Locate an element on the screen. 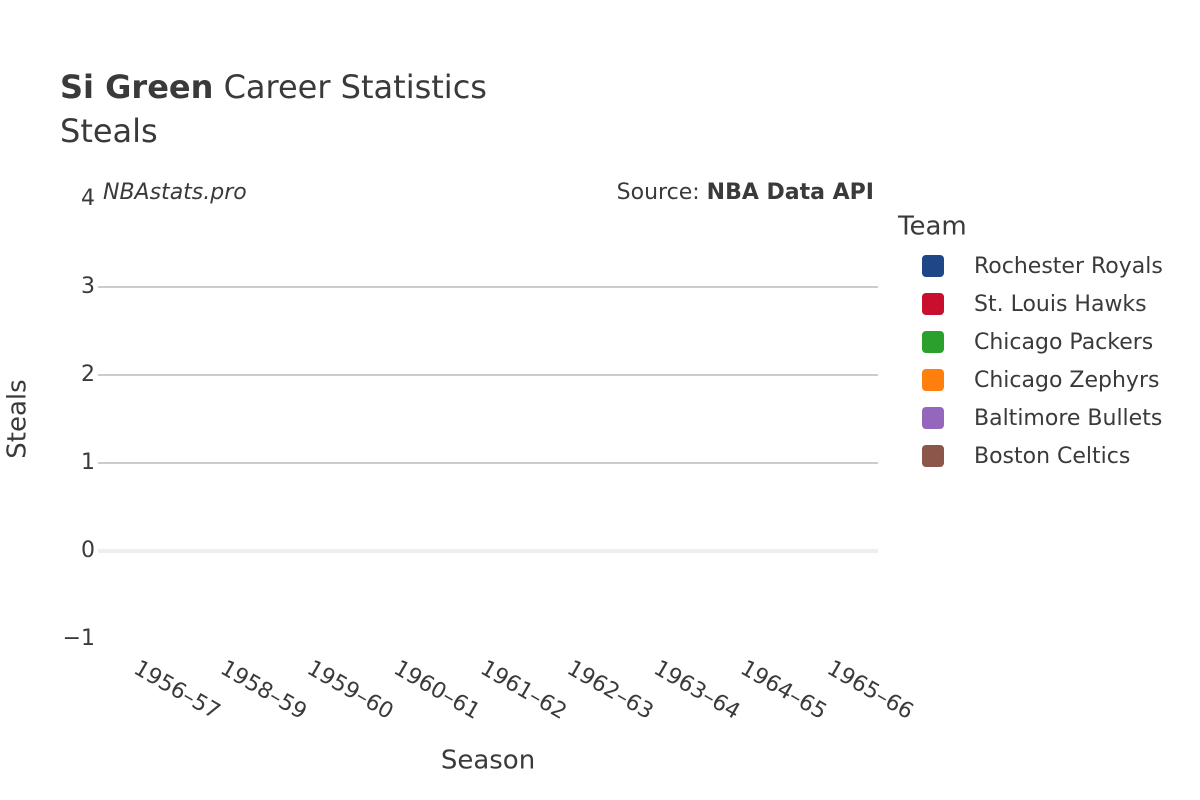 The height and width of the screenshot is (800, 1200). legend-label: Chicago Zephyrs is located at coordinates (1066, 380).